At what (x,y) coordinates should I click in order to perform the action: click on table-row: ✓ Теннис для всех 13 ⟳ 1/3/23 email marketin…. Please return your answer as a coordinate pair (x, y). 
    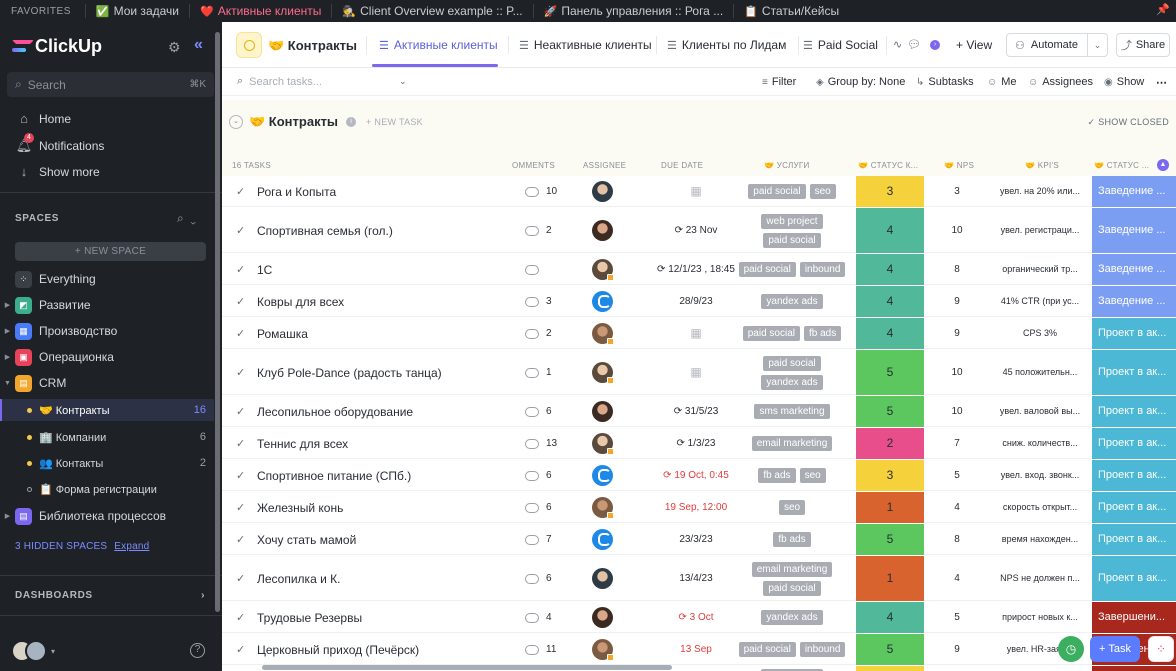
    Looking at the image, I should click on (699, 443).